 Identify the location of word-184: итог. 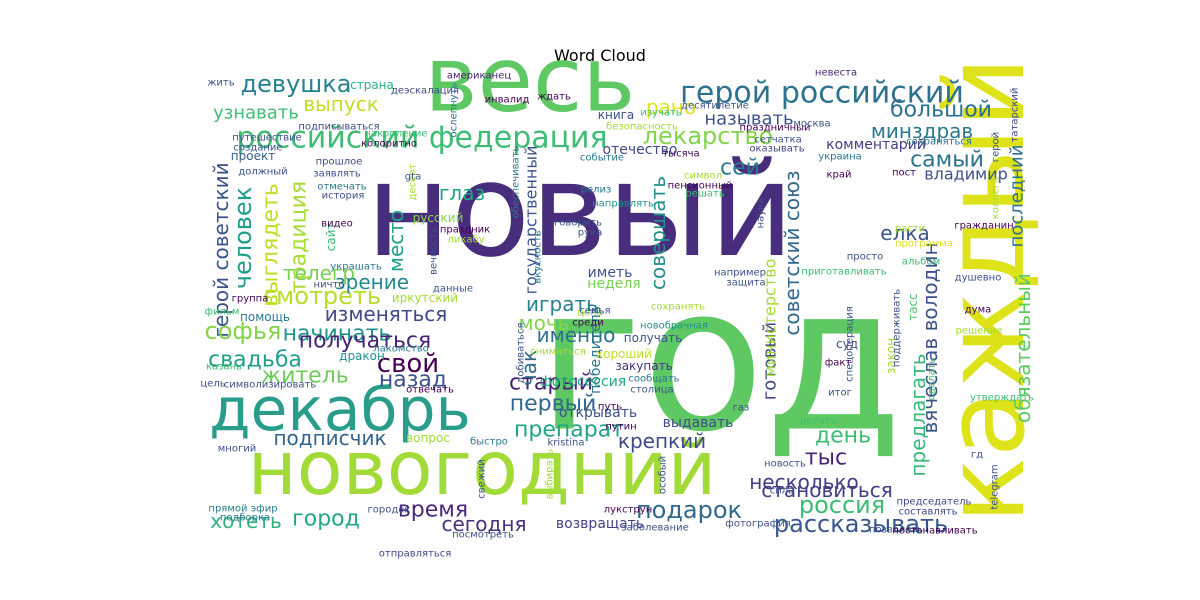
(840, 393).